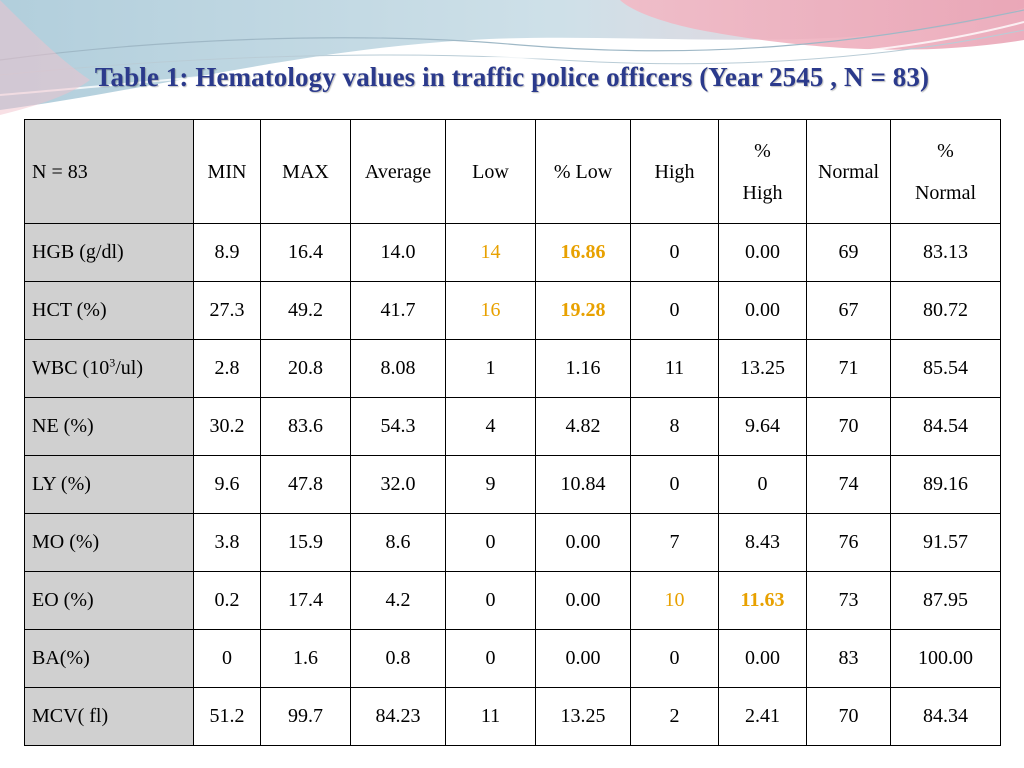 The image size is (1024, 768). What do you see at coordinates (305, 310) in the screenshot?
I see `cell-max: 49.2` at bounding box center [305, 310].